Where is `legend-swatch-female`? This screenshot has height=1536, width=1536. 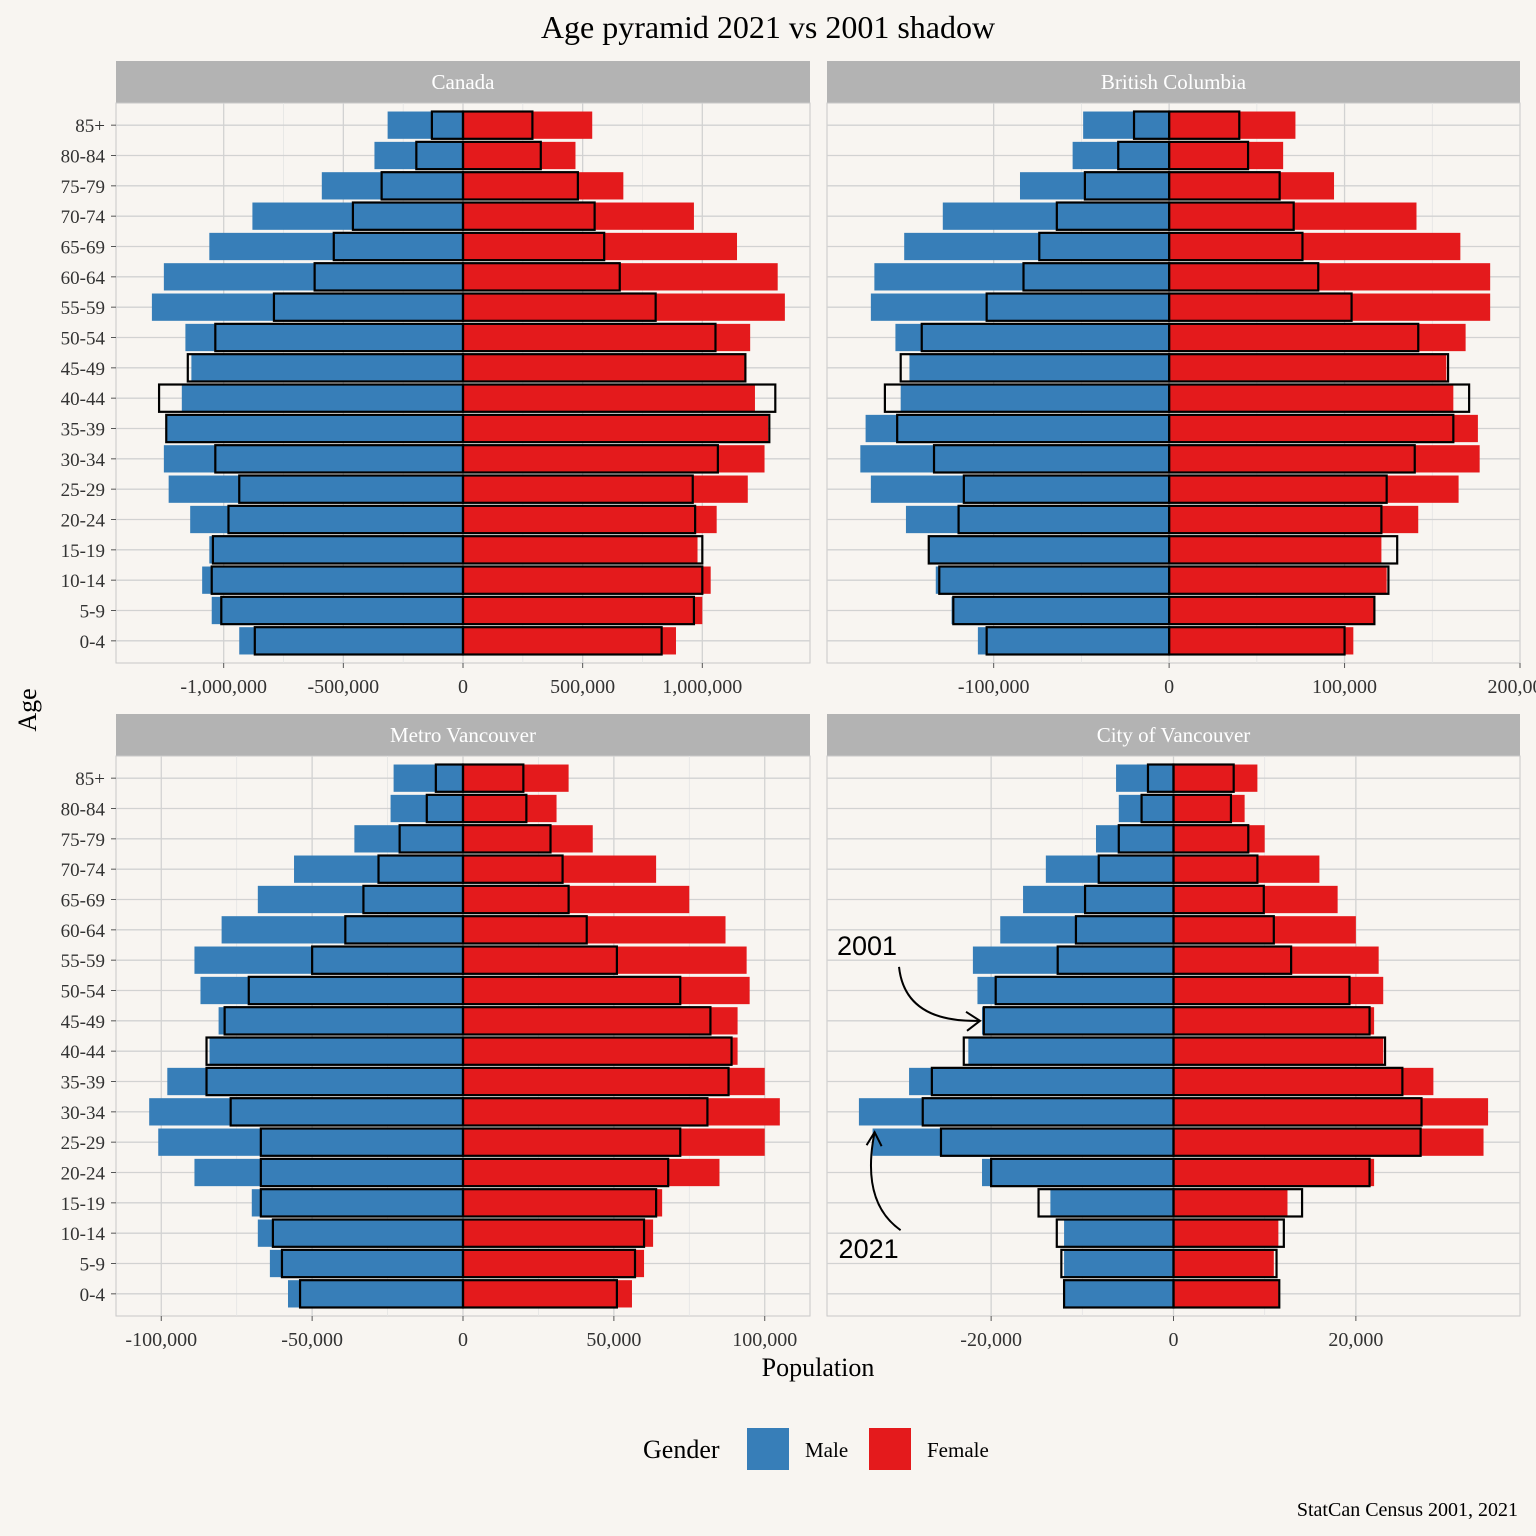 legend-swatch-female is located at coordinates (890, 1449).